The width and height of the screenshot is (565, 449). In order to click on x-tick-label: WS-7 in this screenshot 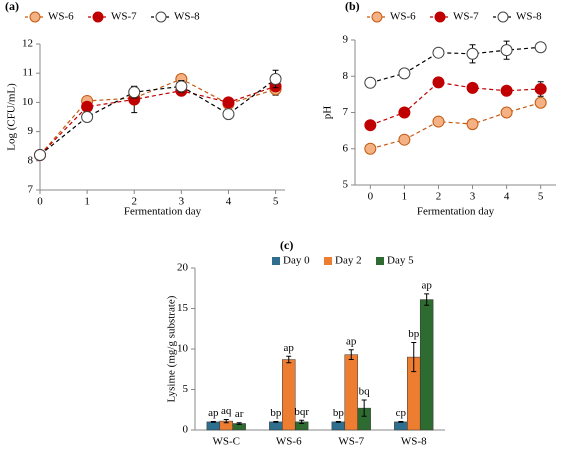, I will do `click(351, 442)`.